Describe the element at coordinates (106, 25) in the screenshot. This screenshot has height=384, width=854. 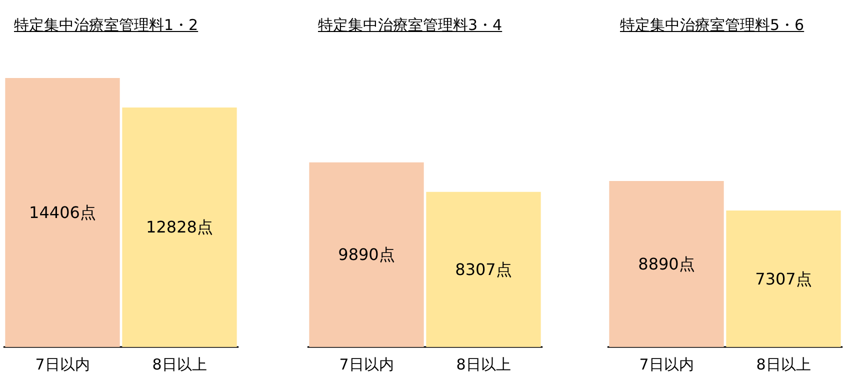
I see `chart-title: 特定集中治療室管理料1・2` at that location.